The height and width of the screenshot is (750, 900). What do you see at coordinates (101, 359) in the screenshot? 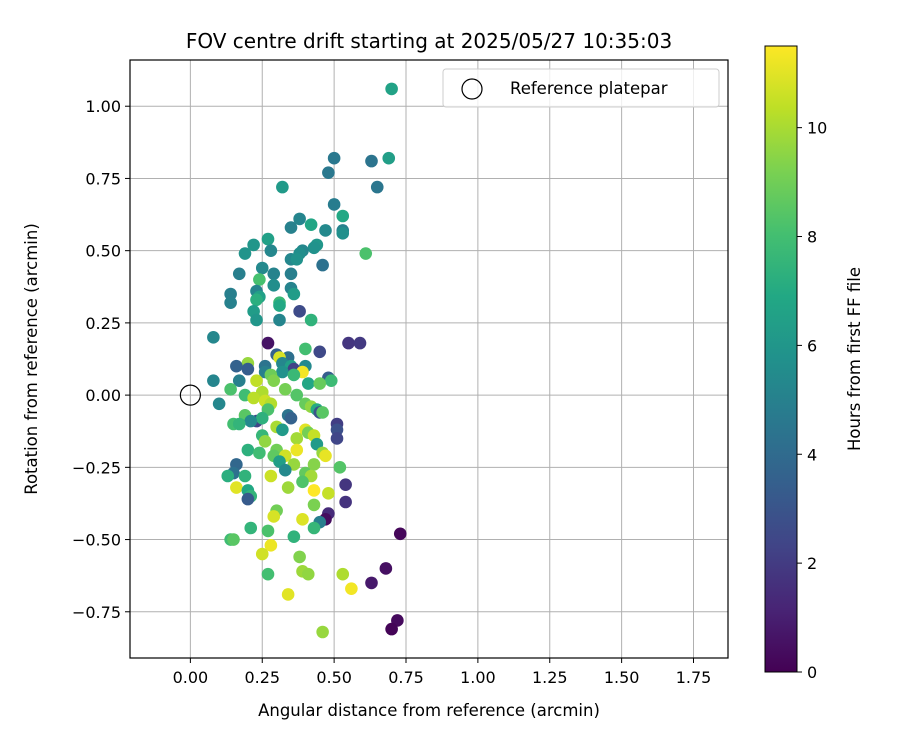
I see `y-axis-ticks: −0.75 −0.50 −0.25 0.00 0.25 0.50 0.75 1.00` at bounding box center [101, 359].